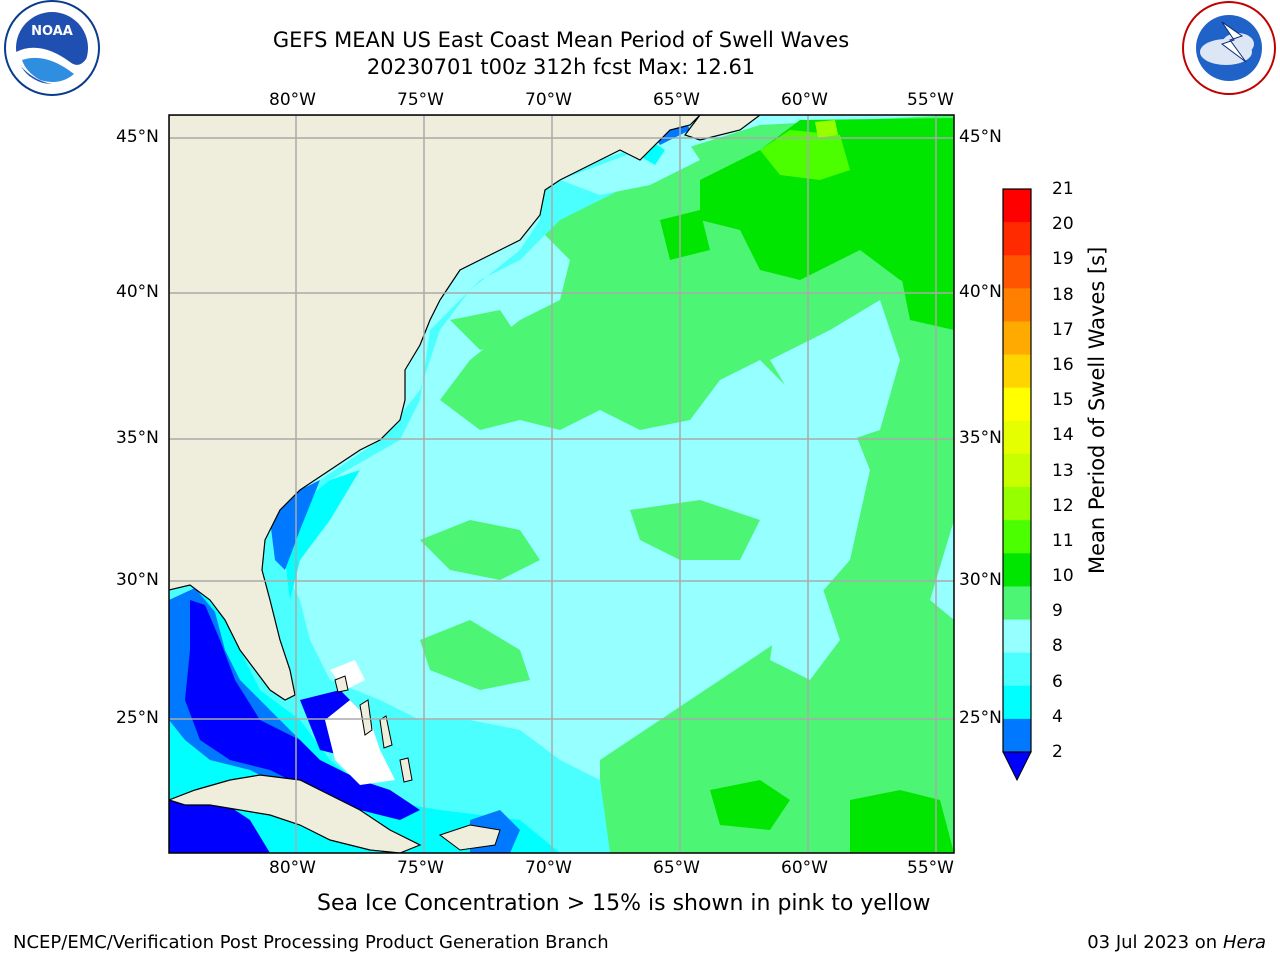 This screenshot has height=960, width=1280. Describe the element at coordinates (52, 48) in the screenshot. I see `noaa-logo-icon: NOAA` at that location.